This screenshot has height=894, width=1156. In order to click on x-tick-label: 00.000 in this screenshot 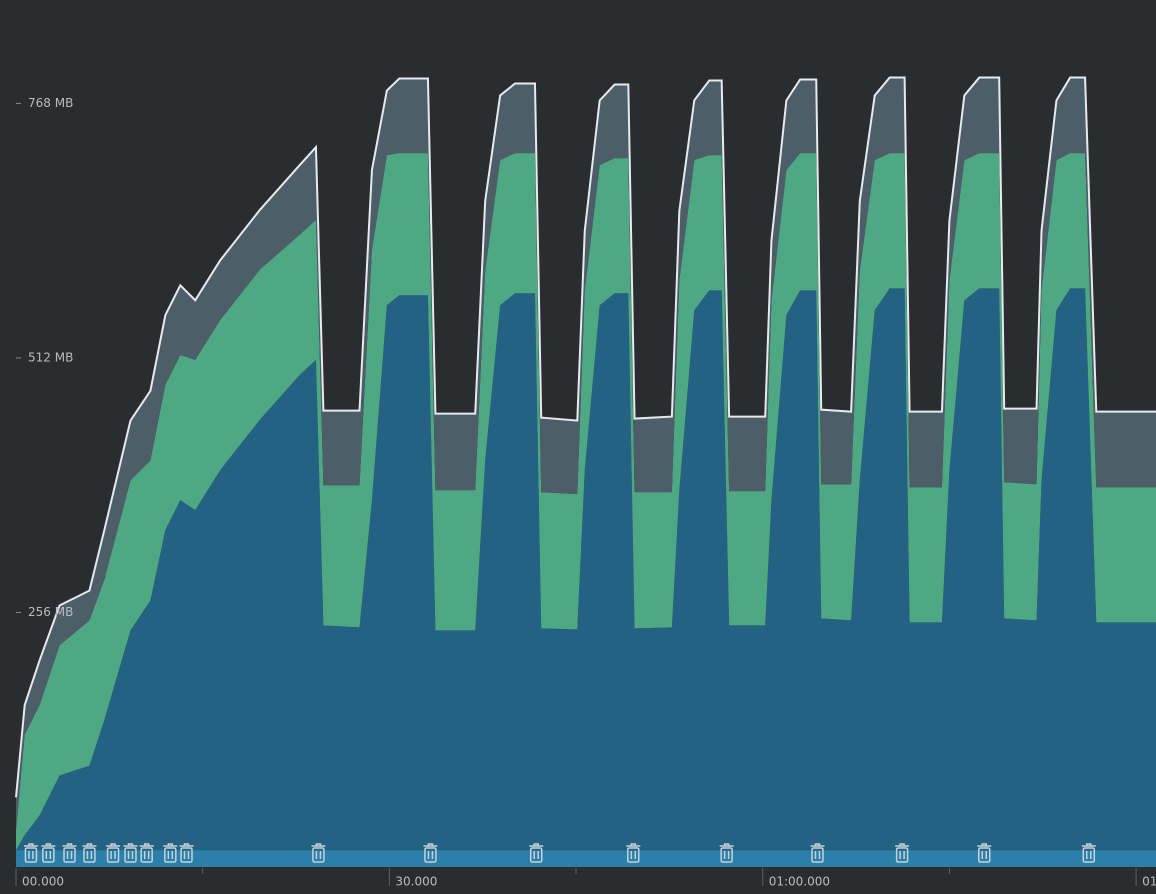, I will do `click(43, 882)`.